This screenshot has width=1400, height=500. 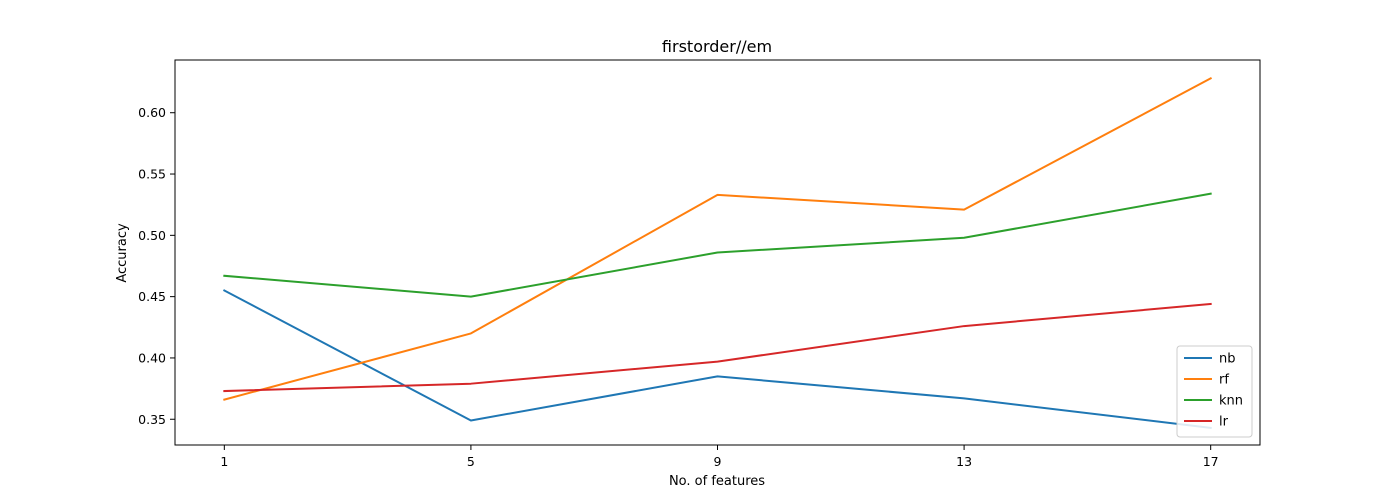 What do you see at coordinates (717, 245) in the screenshot?
I see `series-line-knn` at bounding box center [717, 245].